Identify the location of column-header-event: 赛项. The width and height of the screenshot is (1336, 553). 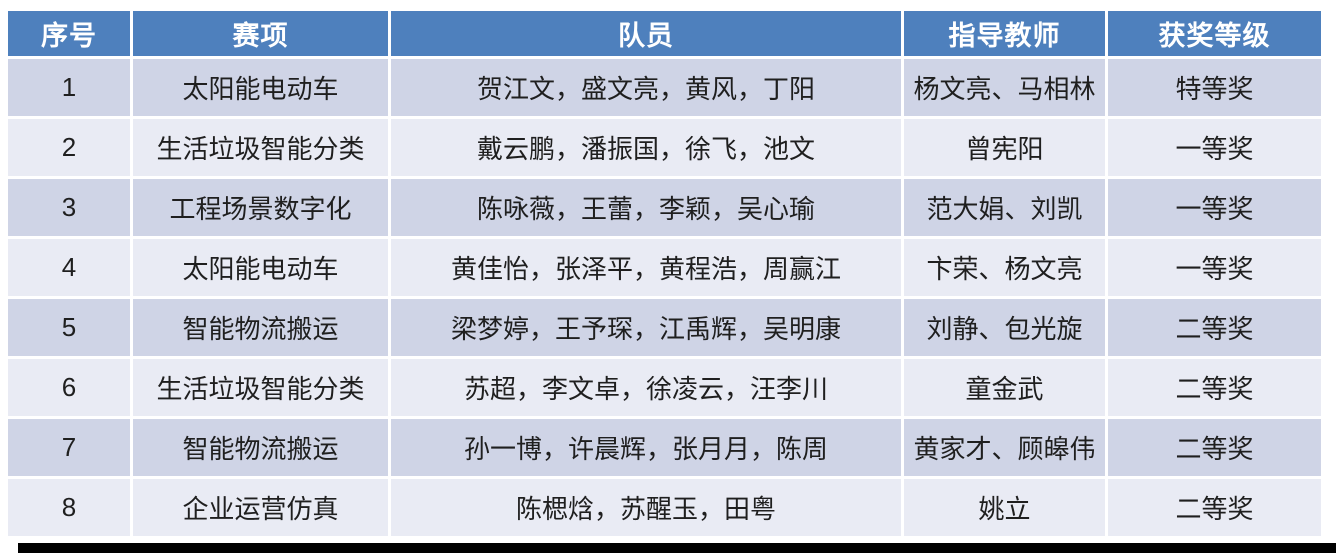
(260, 33).